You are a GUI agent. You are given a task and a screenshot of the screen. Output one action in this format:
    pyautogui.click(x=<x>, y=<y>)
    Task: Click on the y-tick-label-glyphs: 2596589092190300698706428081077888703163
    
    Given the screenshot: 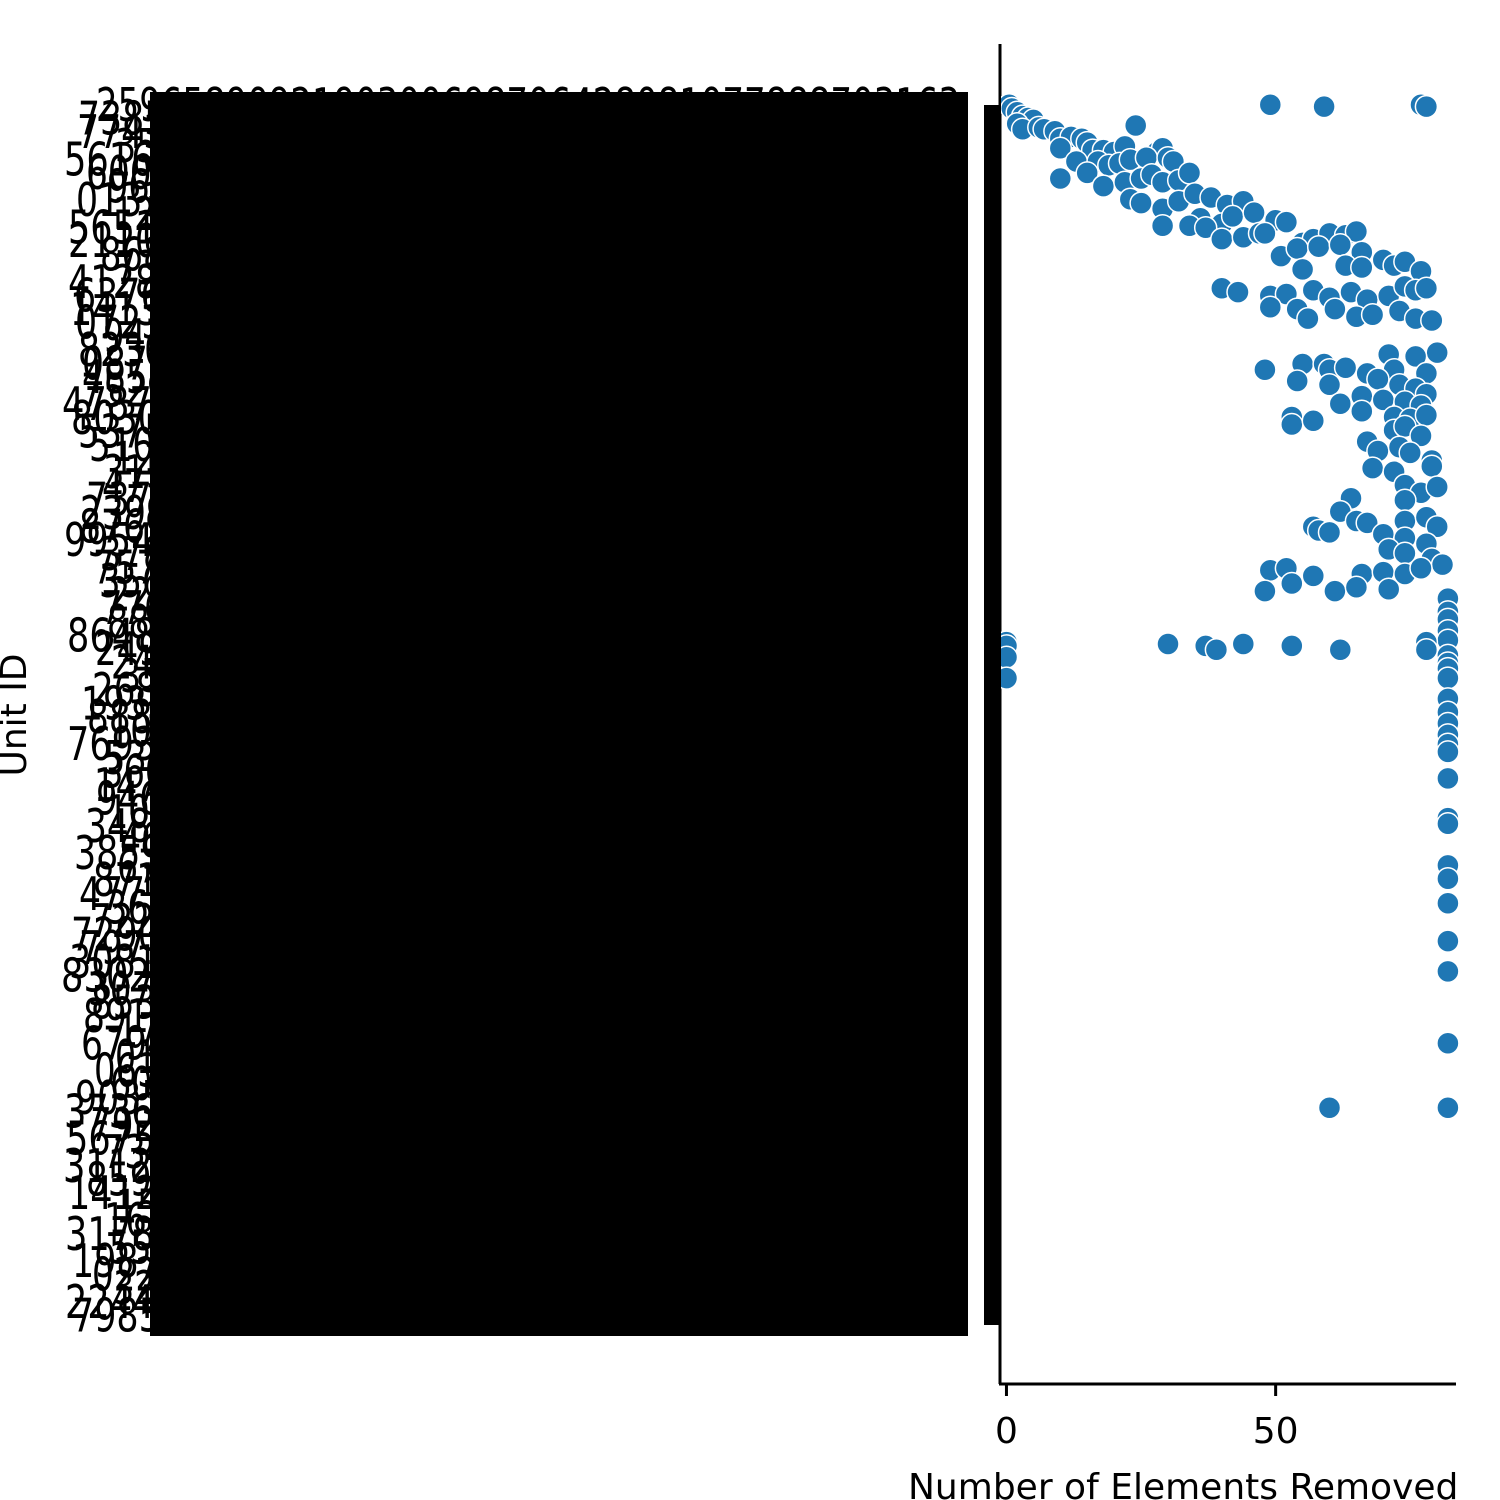 What is the action you would take?
    pyautogui.click(x=528, y=105)
    